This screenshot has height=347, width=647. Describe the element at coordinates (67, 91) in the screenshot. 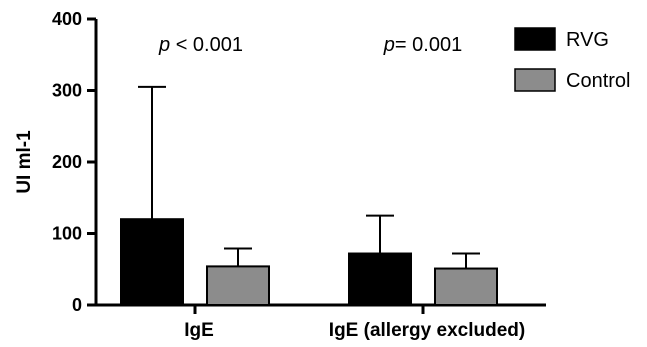

I see `y-tick-label: 300` at that location.